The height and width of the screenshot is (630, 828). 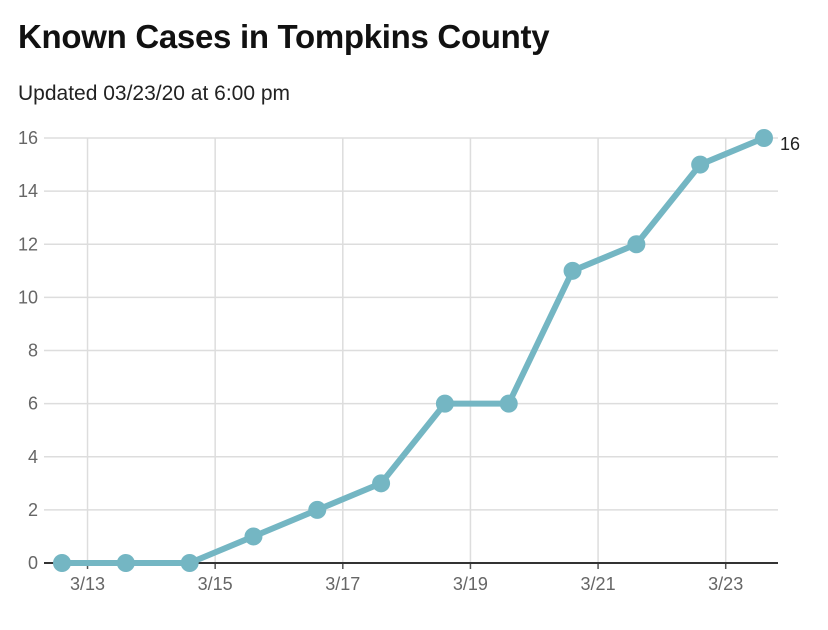 I want to click on x-tick-label: 3/19, so click(x=470, y=584).